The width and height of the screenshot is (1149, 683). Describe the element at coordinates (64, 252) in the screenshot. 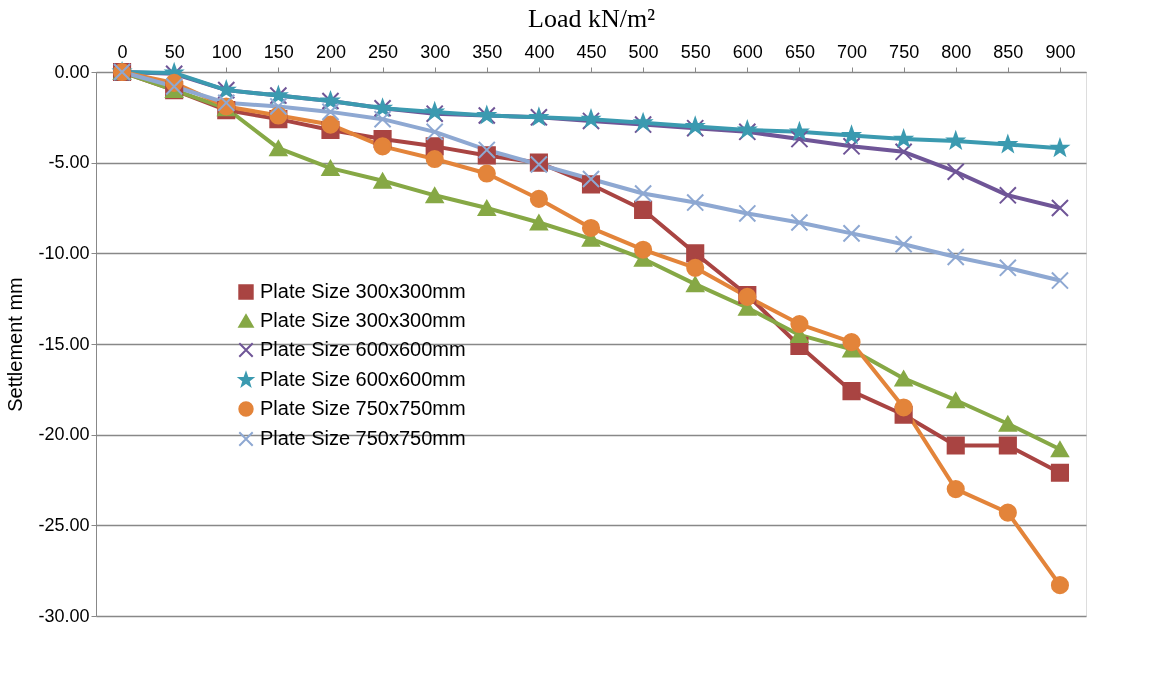

I see `y-tick-label: -10.00` at that location.